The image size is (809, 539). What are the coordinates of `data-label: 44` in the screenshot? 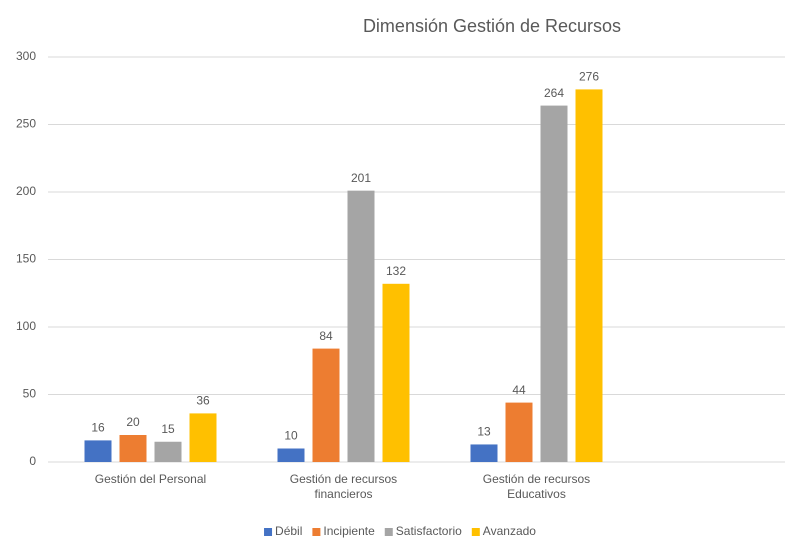 It's located at (519, 390).